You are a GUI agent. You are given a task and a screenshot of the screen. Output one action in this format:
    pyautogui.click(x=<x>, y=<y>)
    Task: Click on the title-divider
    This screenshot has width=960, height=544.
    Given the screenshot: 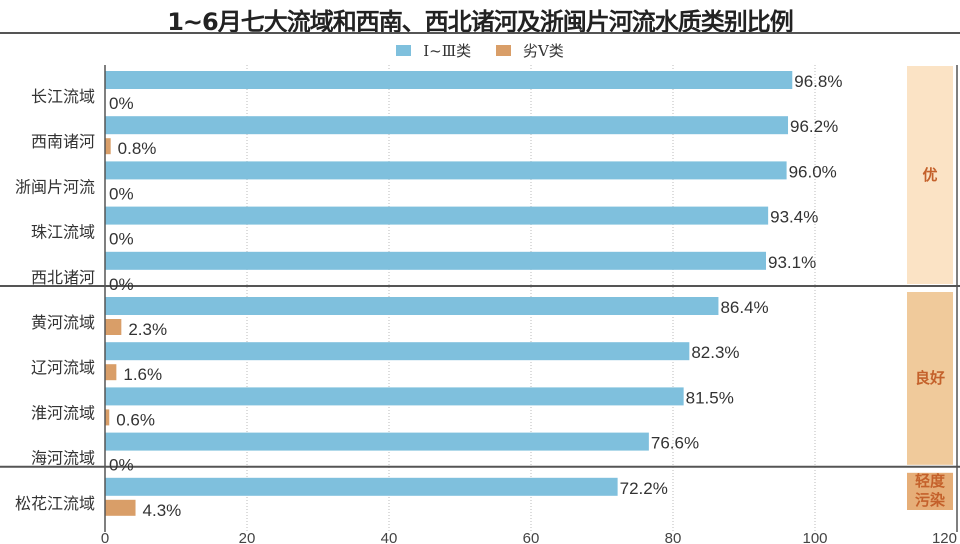 What is the action you would take?
    pyautogui.click(x=480, y=33)
    